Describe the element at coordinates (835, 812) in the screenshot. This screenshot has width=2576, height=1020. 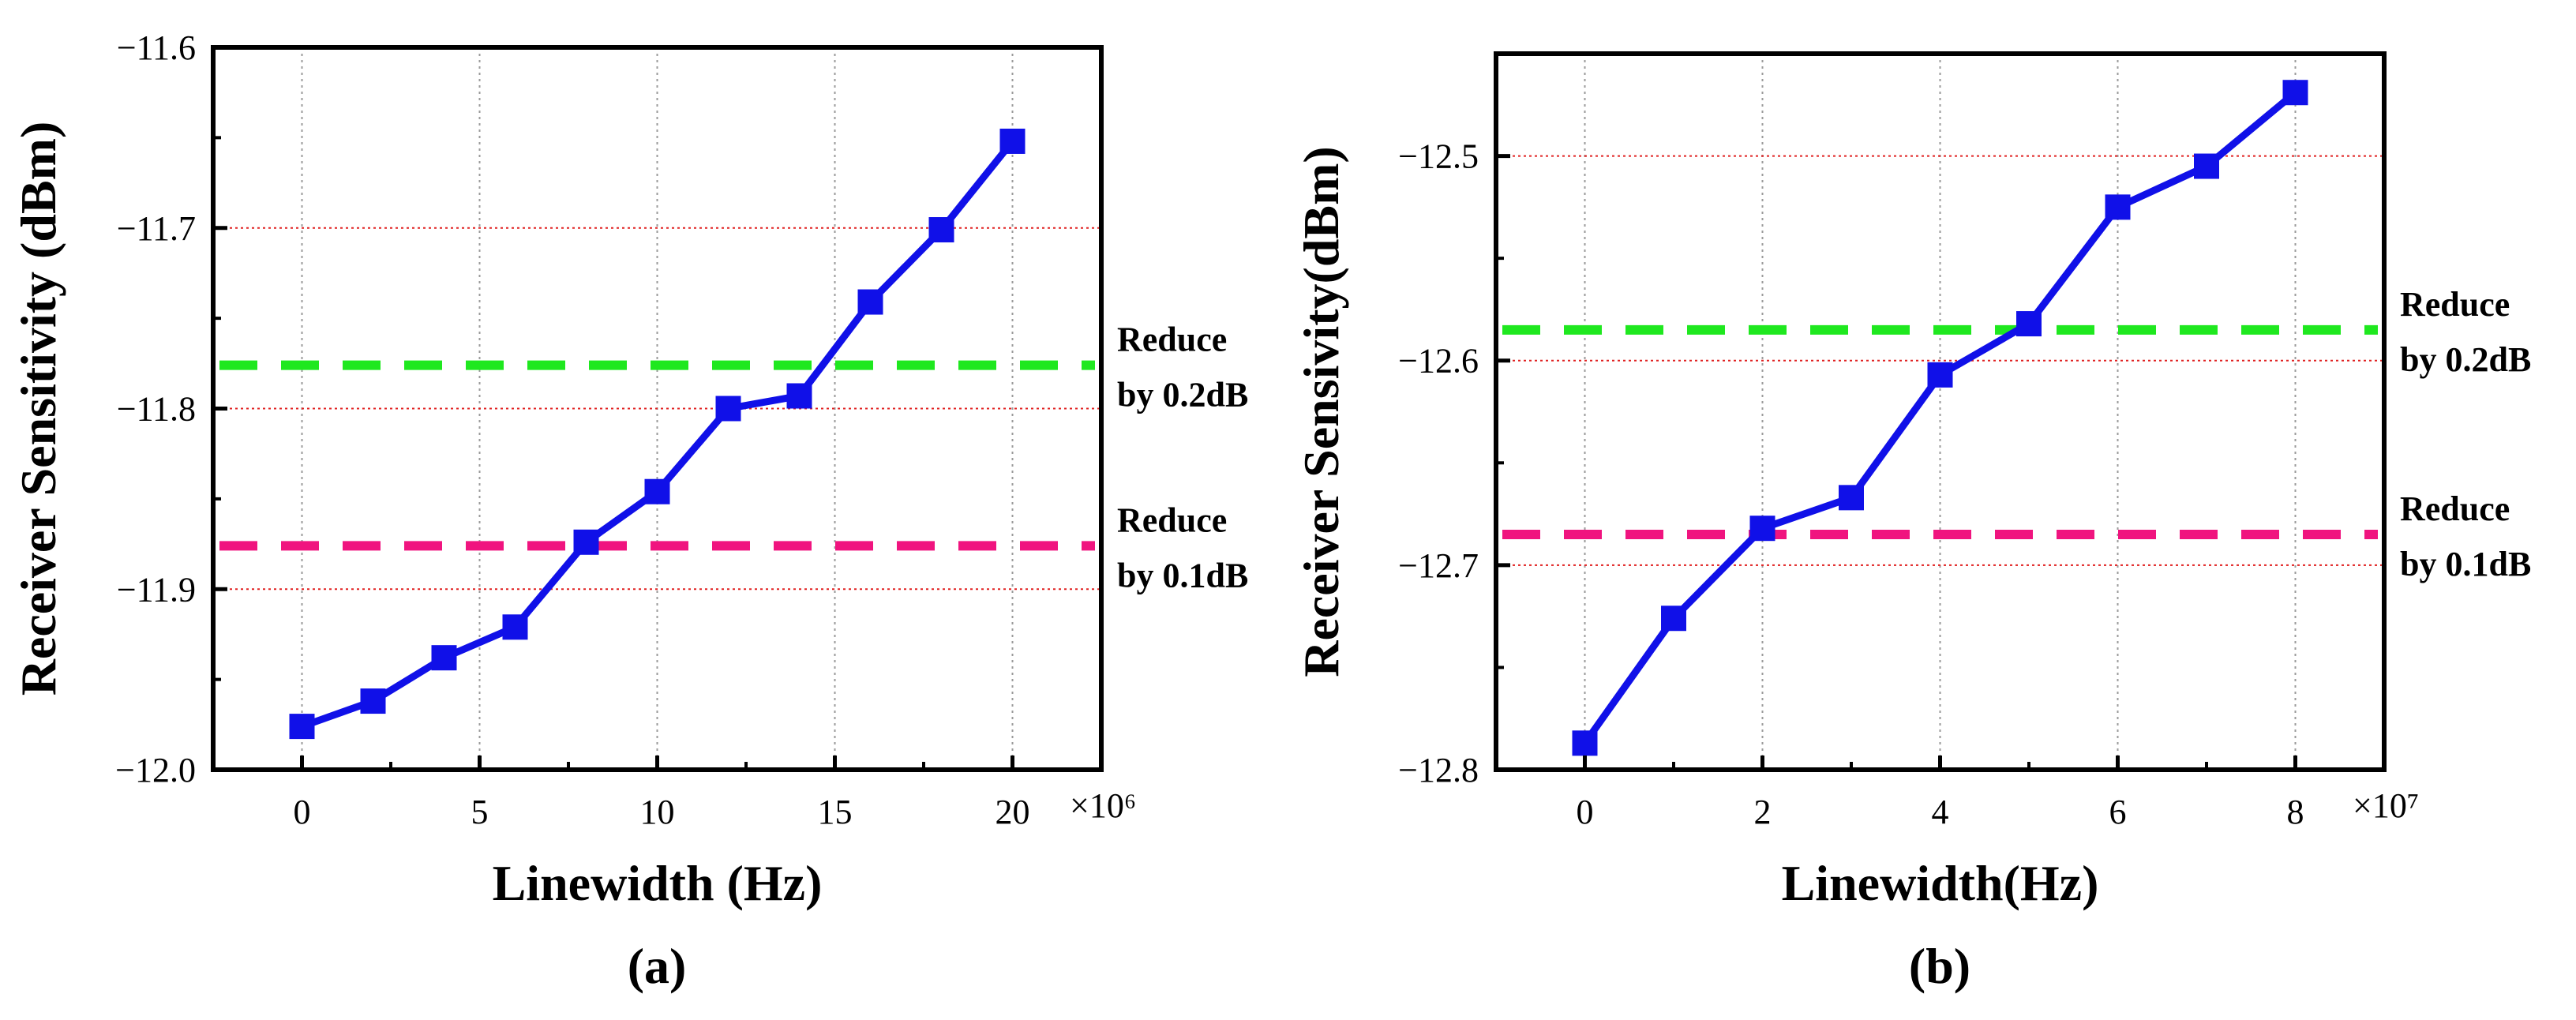
I see `x-tick-label: 15` at that location.